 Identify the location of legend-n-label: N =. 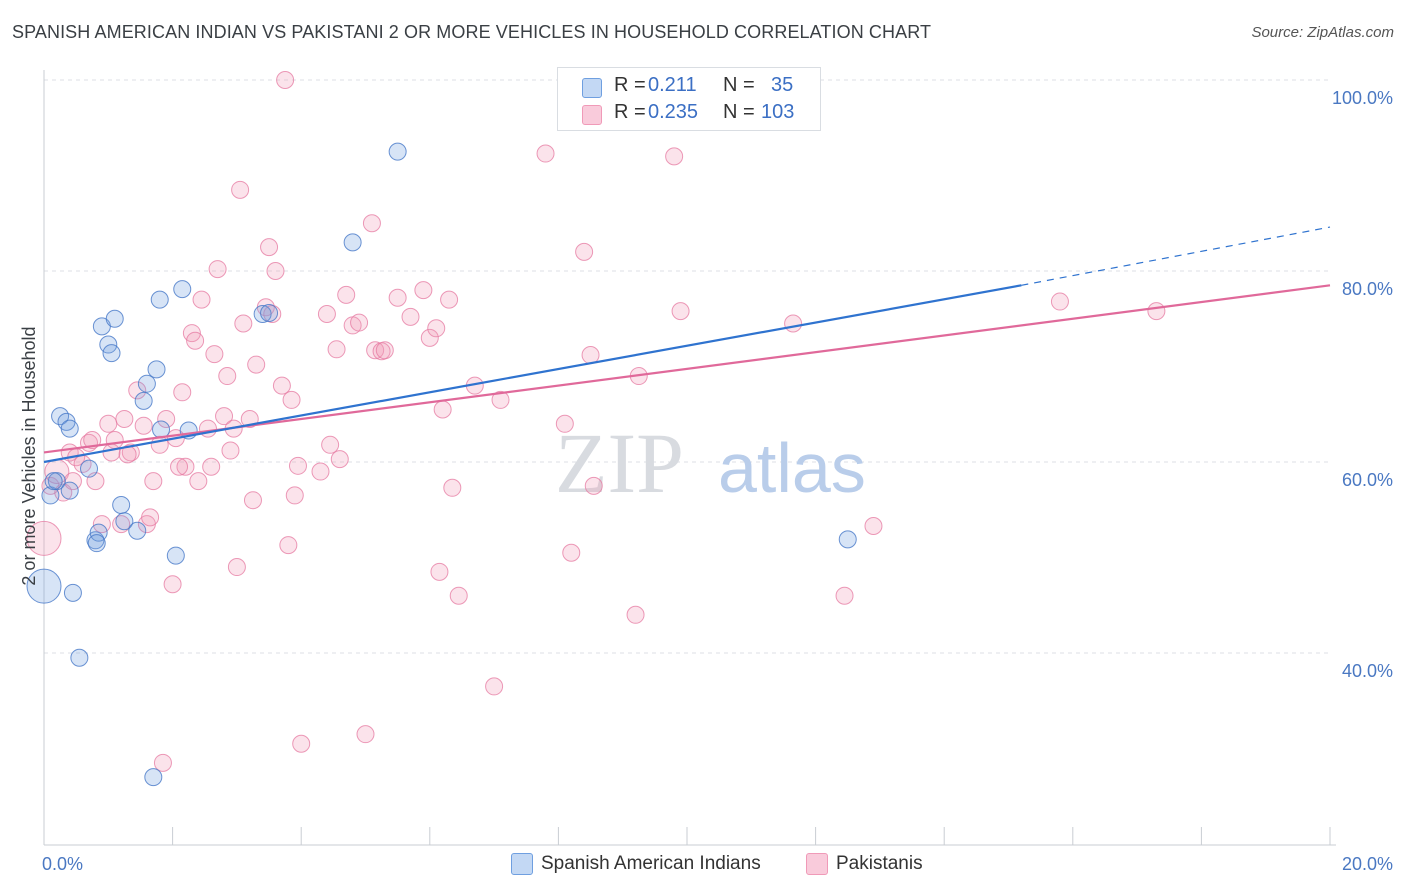
(739, 85).